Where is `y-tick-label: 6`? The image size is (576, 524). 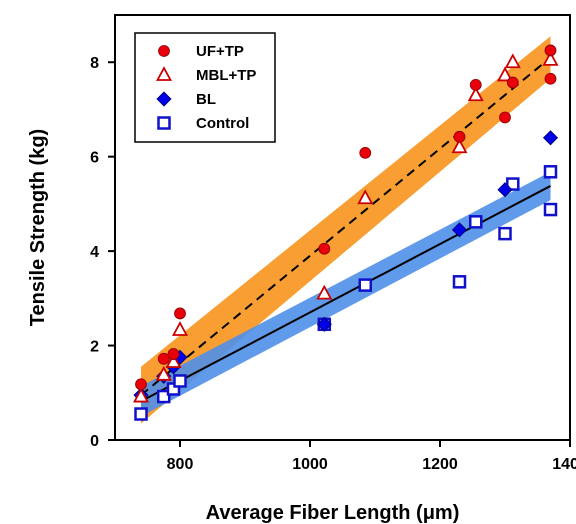
y-tick-label: 6 is located at coordinates (94, 158).